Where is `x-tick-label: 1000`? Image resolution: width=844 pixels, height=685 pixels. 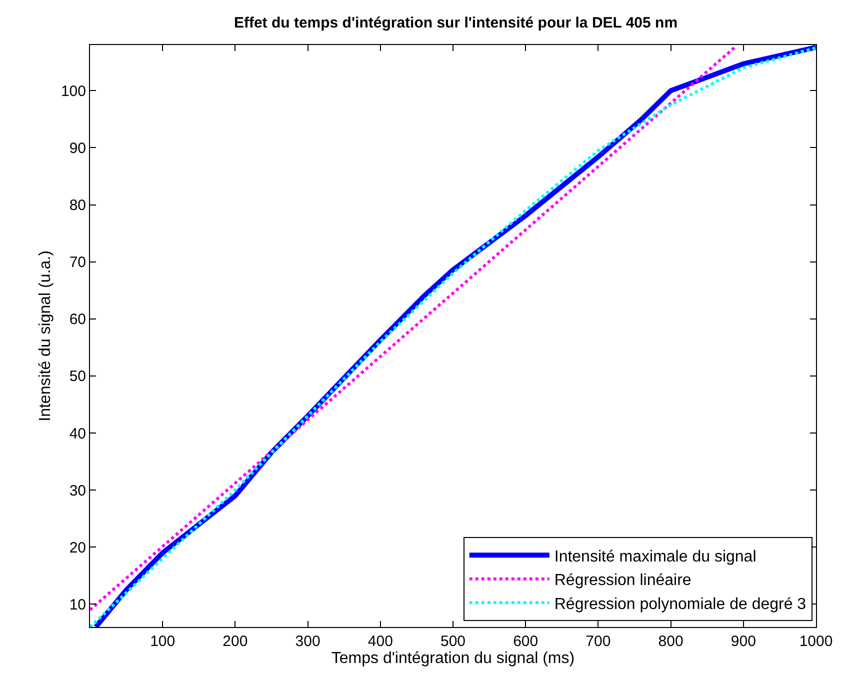 x-tick-label: 1000 is located at coordinates (816, 641).